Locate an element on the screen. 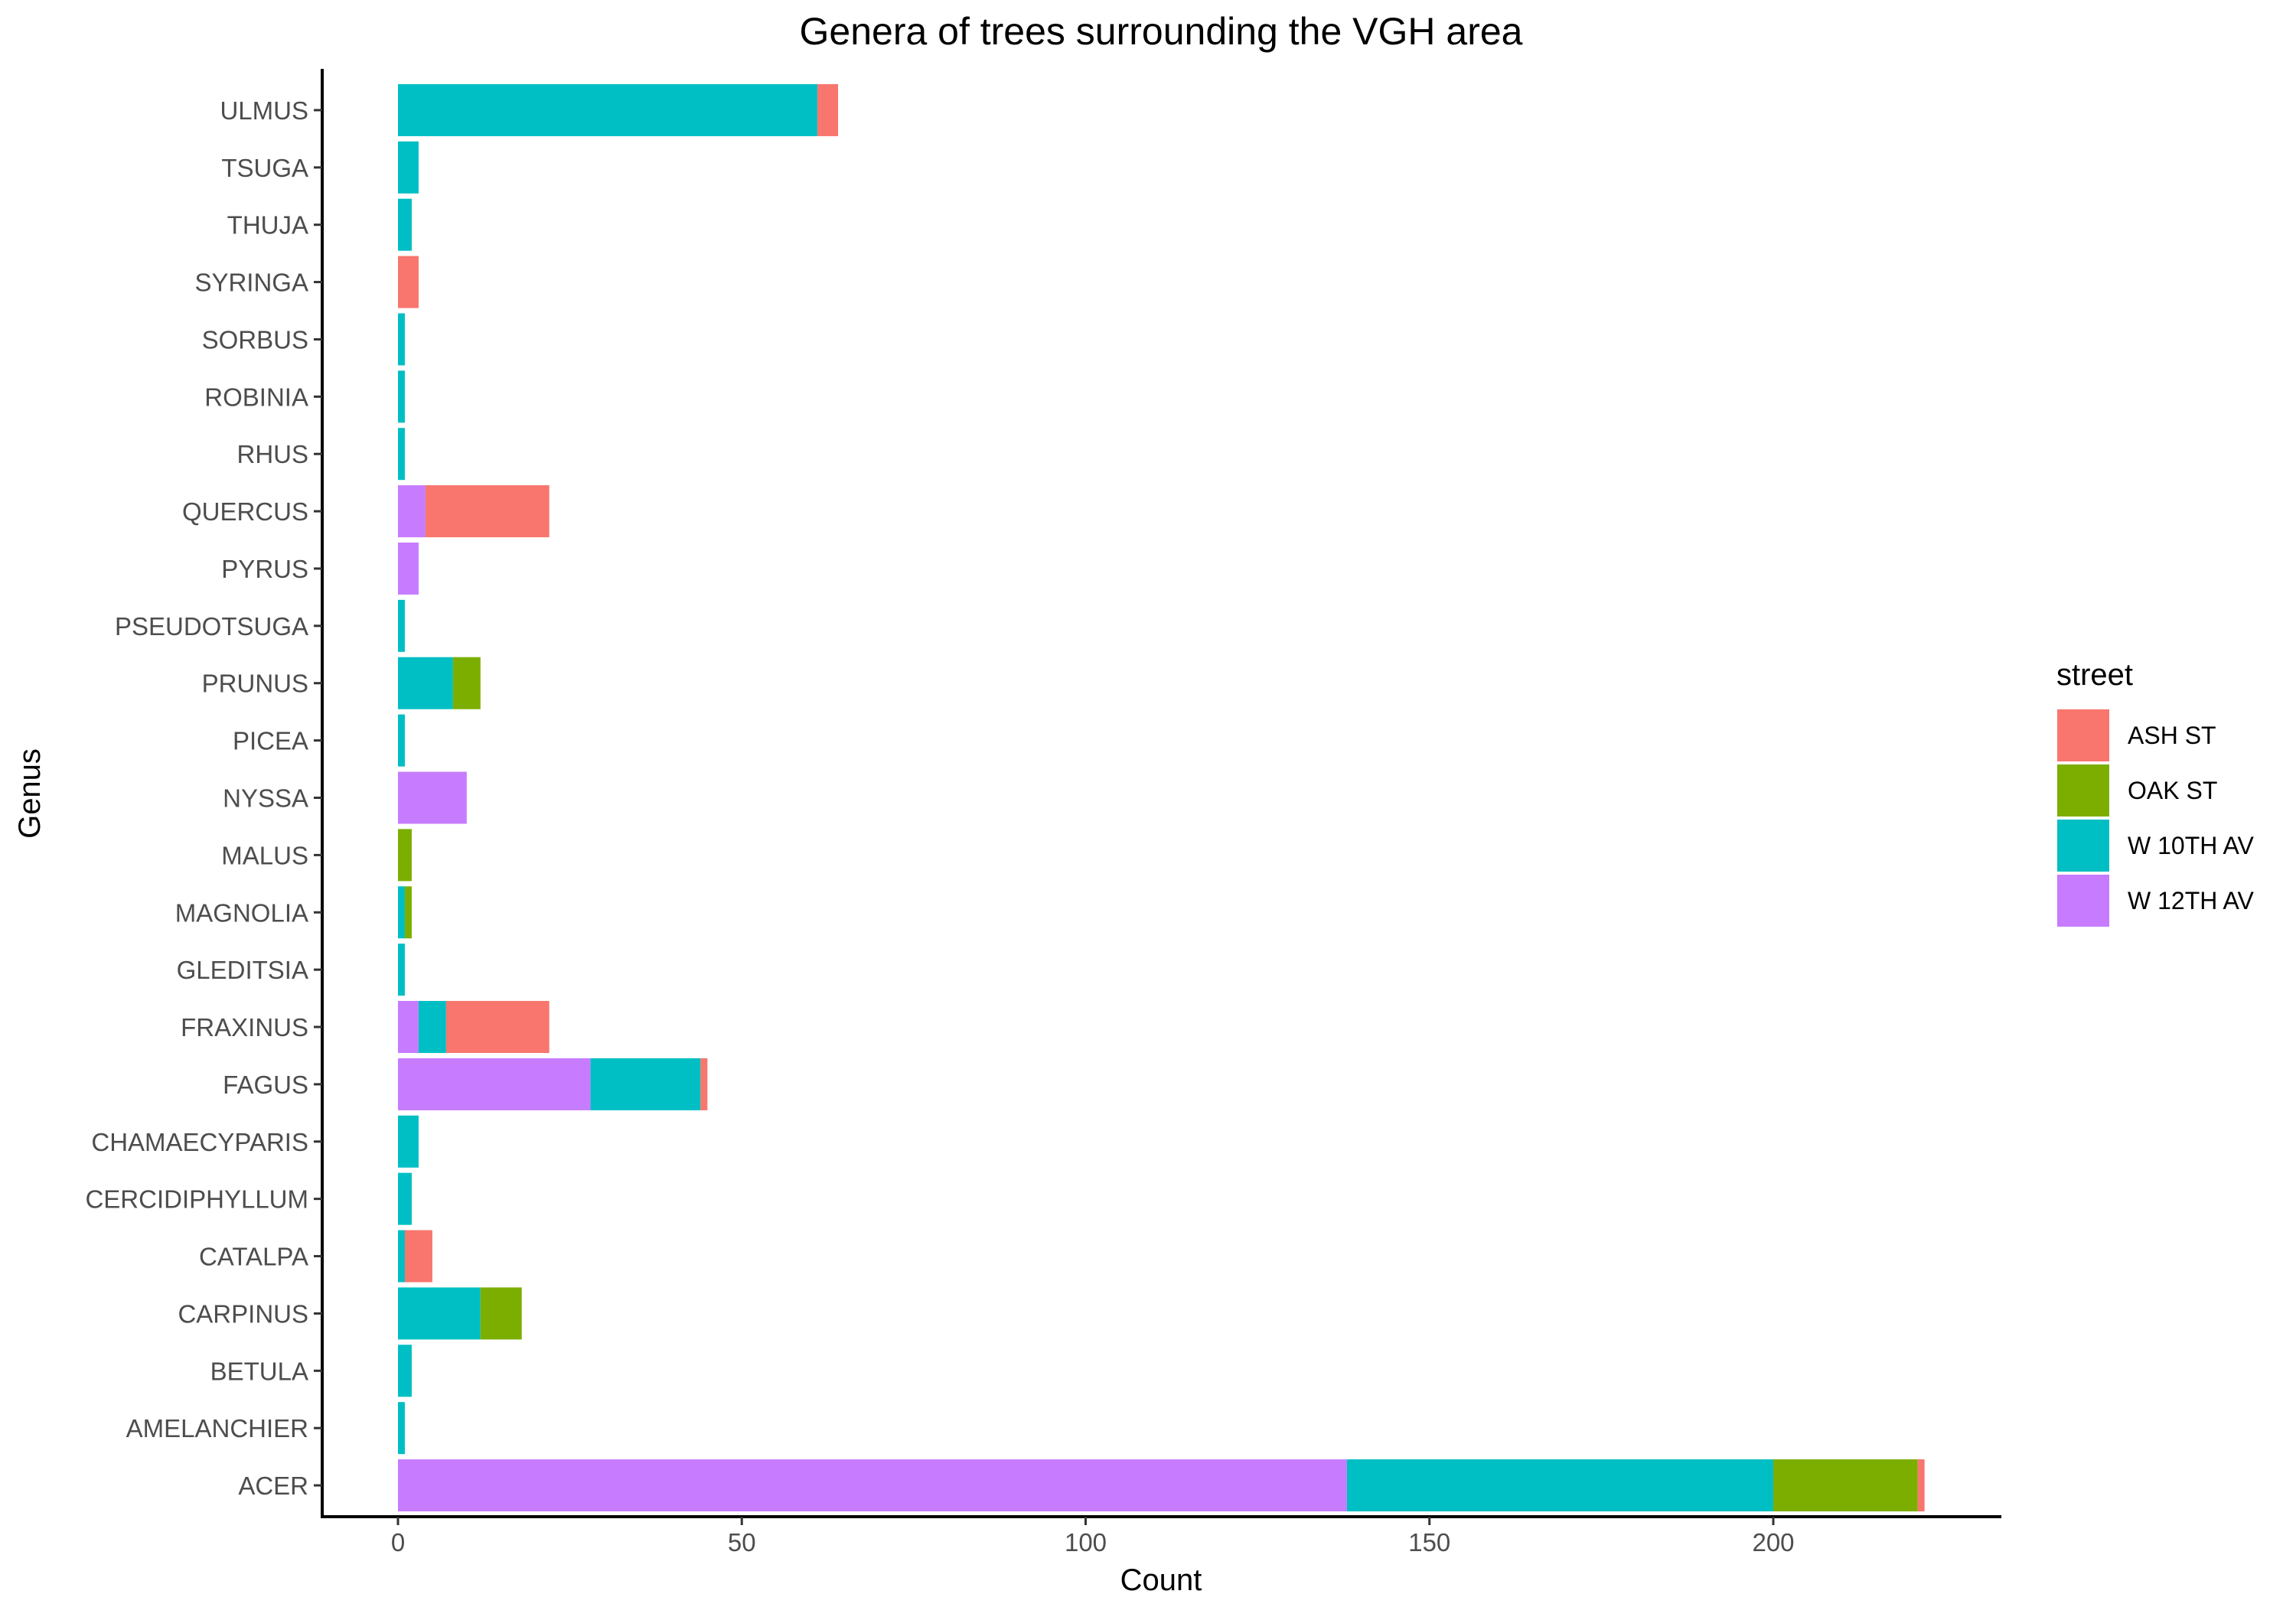  bar-ulmus-w-10th-av is located at coordinates (608, 109).